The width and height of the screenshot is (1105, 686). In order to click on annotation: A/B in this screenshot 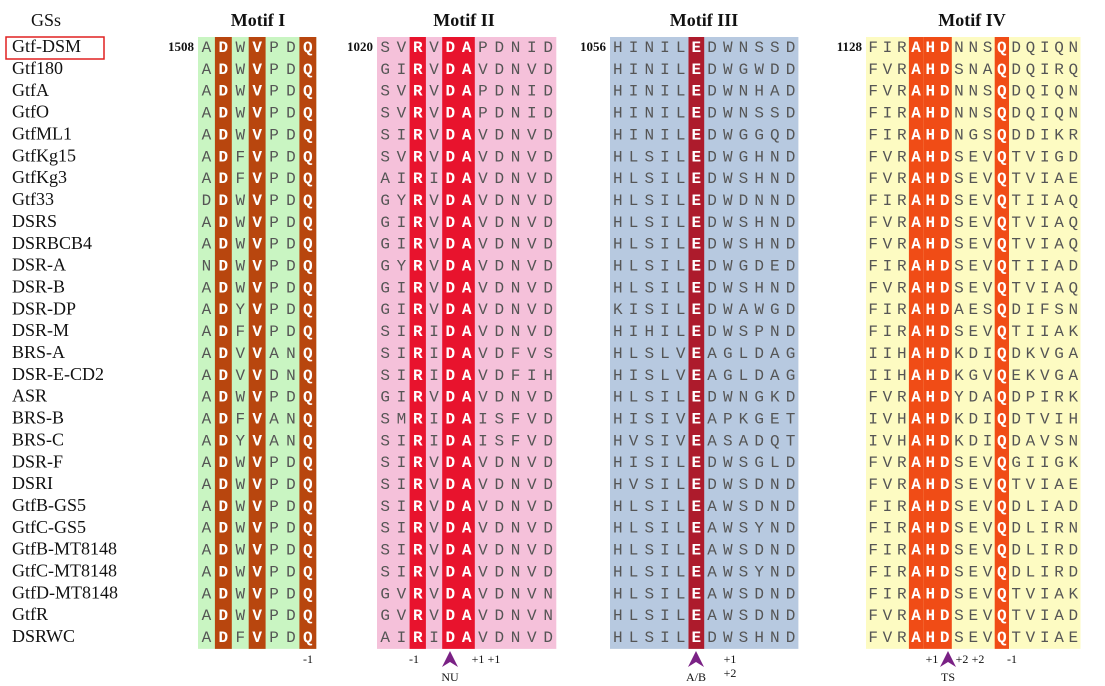, I will do `click(696, 677)`.